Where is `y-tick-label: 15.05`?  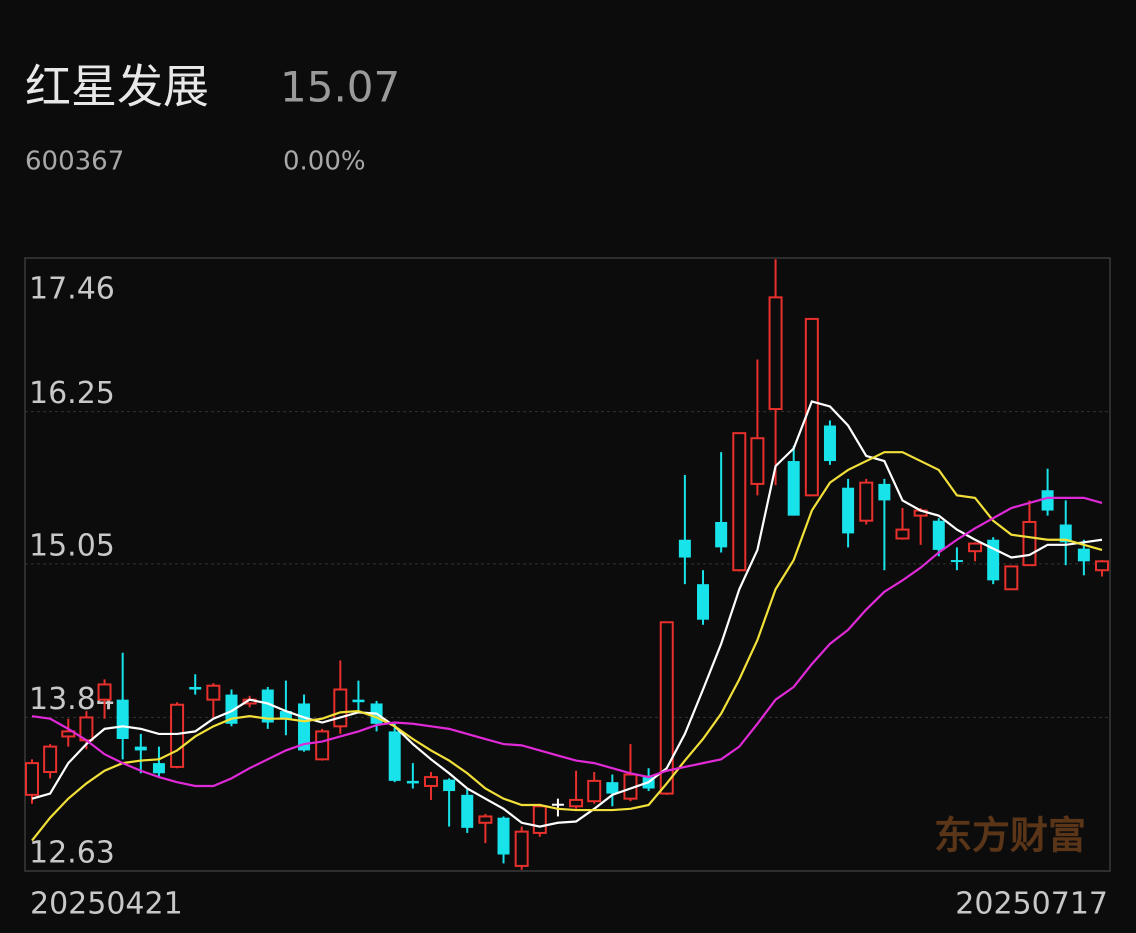
y-tick-label: 15.05 is located at coordinates (72, 545).